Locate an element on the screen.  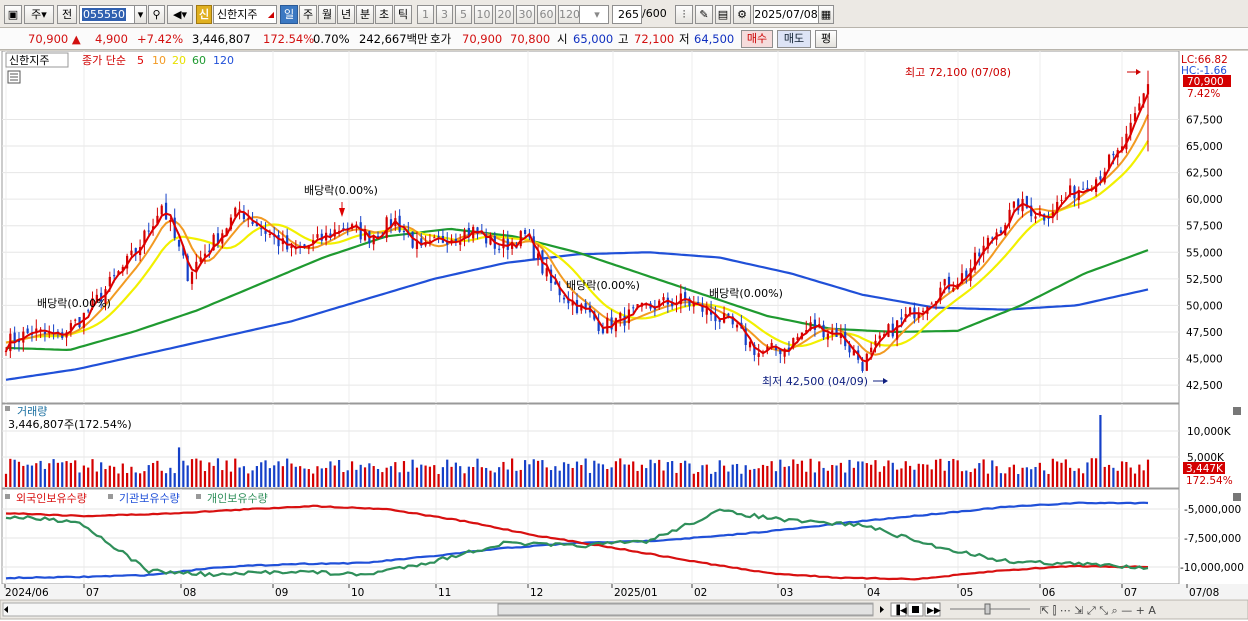
holdings-close-icon is located at coordinates (1237, 497).